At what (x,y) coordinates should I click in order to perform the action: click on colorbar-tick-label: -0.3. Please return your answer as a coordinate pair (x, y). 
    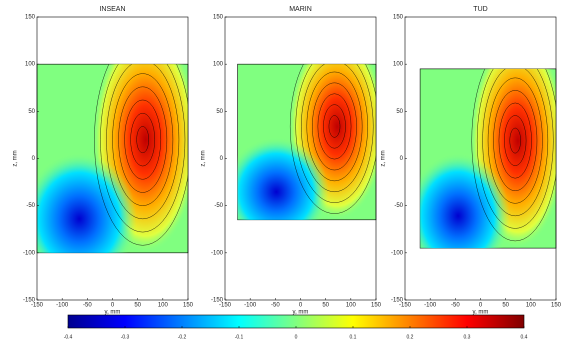
    Looking at the image, I should click on (125, 337).